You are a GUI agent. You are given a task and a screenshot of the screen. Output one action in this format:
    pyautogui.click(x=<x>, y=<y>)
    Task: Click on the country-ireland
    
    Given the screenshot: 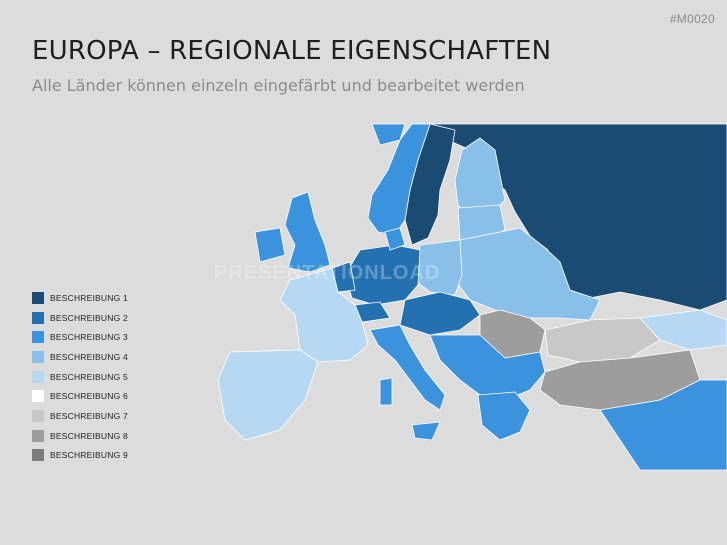 What is the action you would take?
    pyautogui.click(x=270, y=245)
    